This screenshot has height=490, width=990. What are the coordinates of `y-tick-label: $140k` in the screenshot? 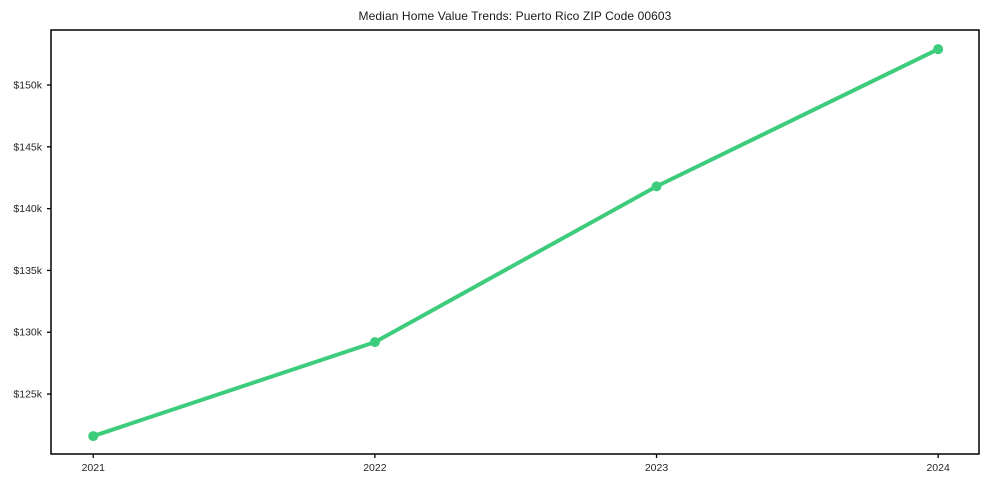 It's located at (27, 209).